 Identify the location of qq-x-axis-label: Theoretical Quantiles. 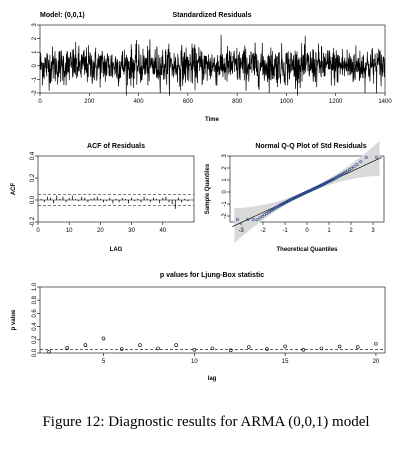
(307, 250).